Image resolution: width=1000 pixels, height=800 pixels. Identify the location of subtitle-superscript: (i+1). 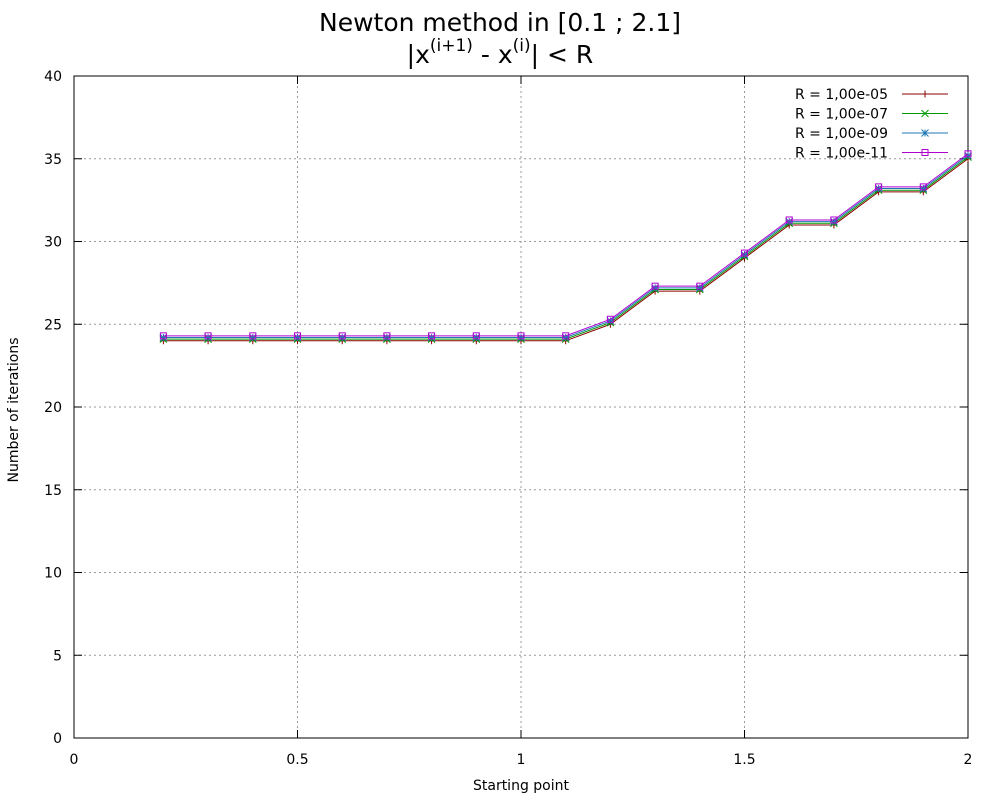
(451, 46).